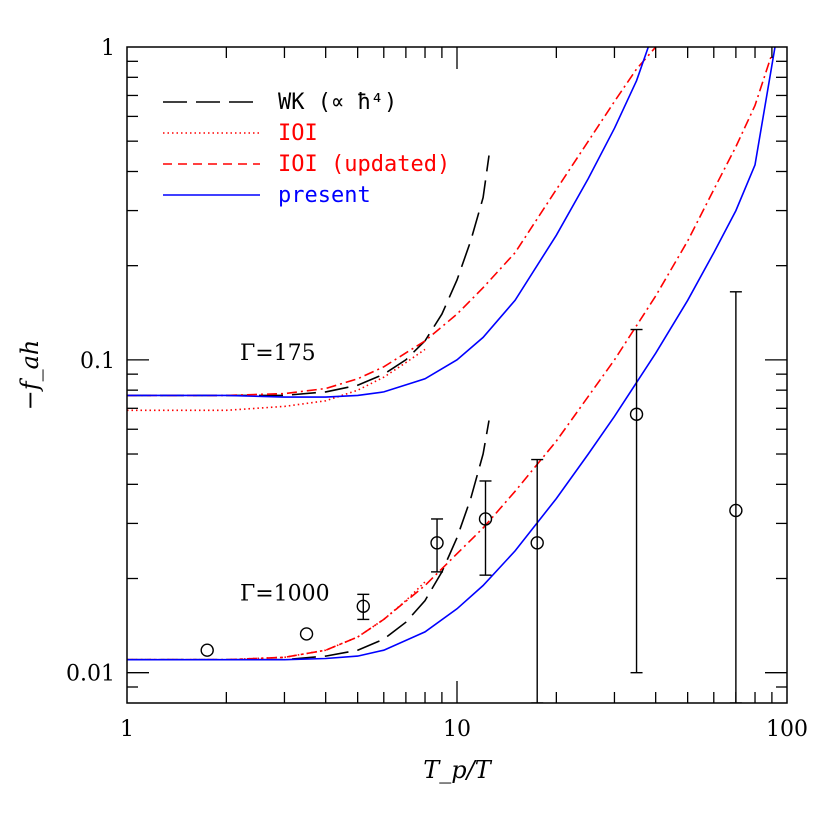 The height and width of the screenshot is (830, 830). I want to click on x-tick-label: 1, so click(127, 729).